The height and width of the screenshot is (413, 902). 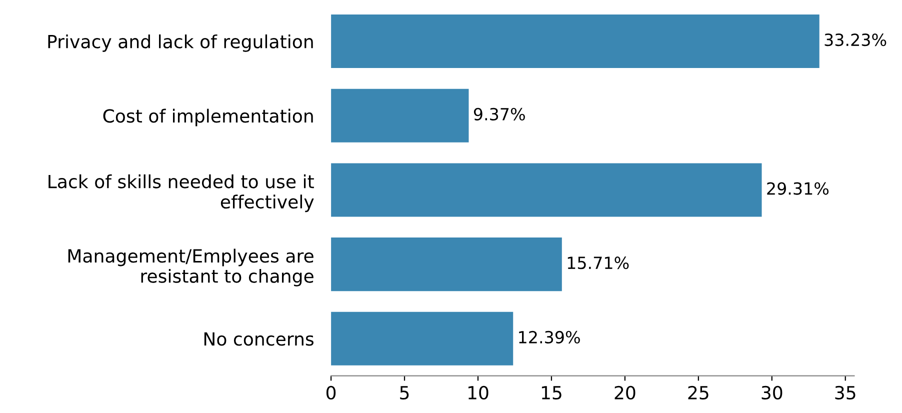 I want to click on y-tick-label: Management/Emplyees are resistant to change, so click(x=191, y=267).